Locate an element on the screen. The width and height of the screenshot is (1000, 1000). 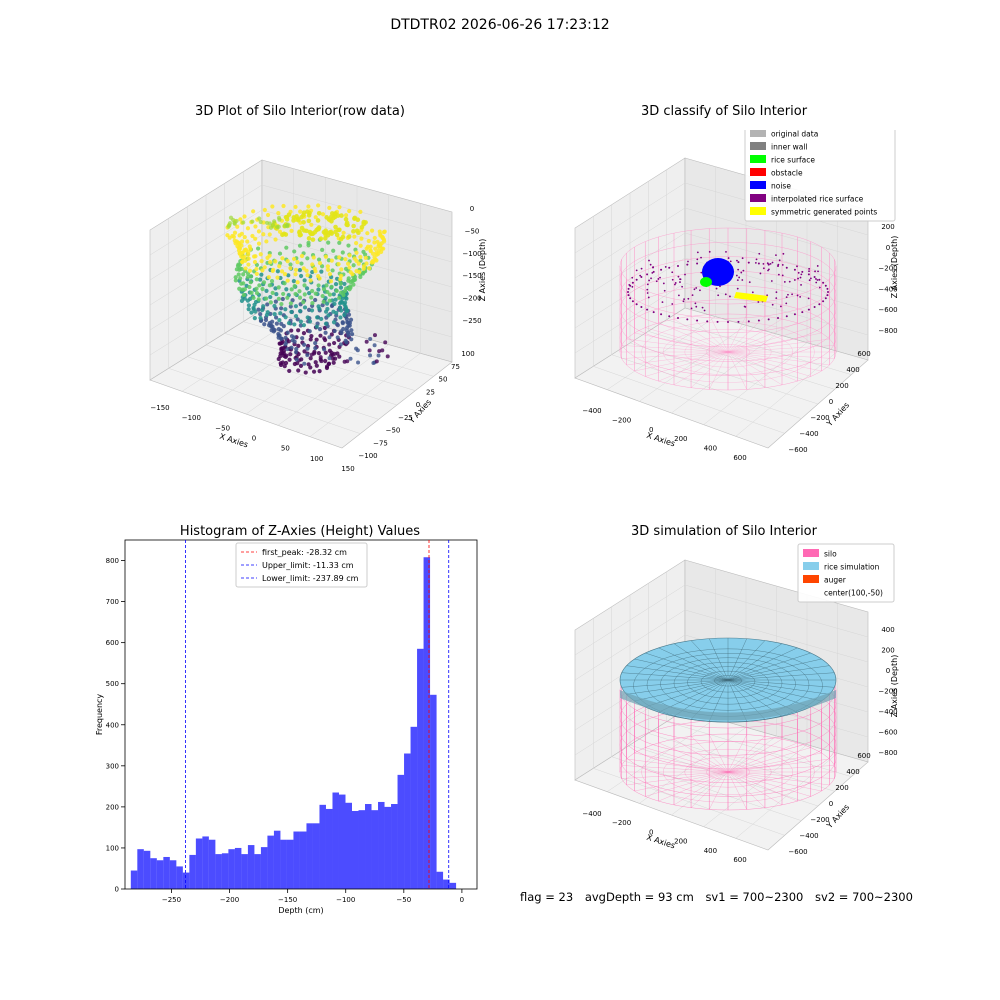
grid-line is located at coordinates (206, 220).